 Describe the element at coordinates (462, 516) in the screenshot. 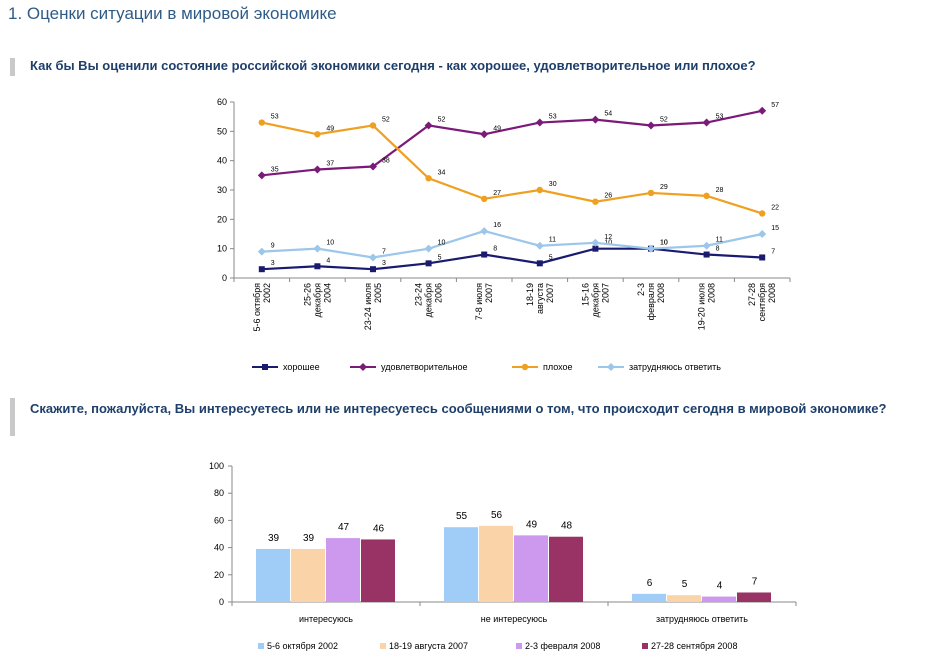

I see `bar-value-label: 55` at that location.